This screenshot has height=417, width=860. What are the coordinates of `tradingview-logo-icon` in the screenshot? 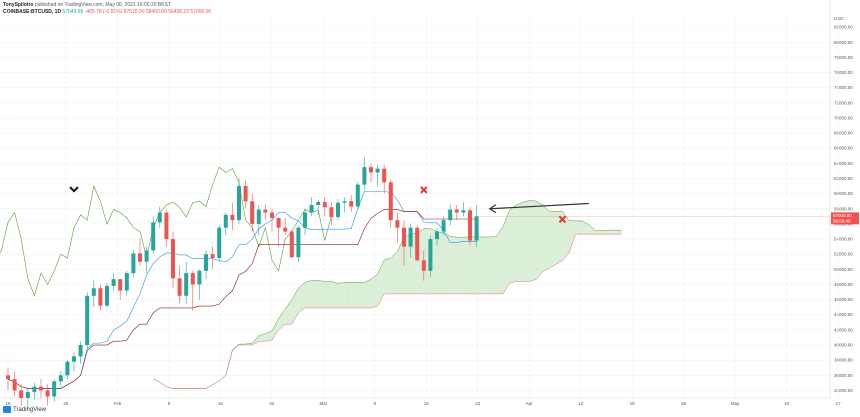 It's located at (7, 409).